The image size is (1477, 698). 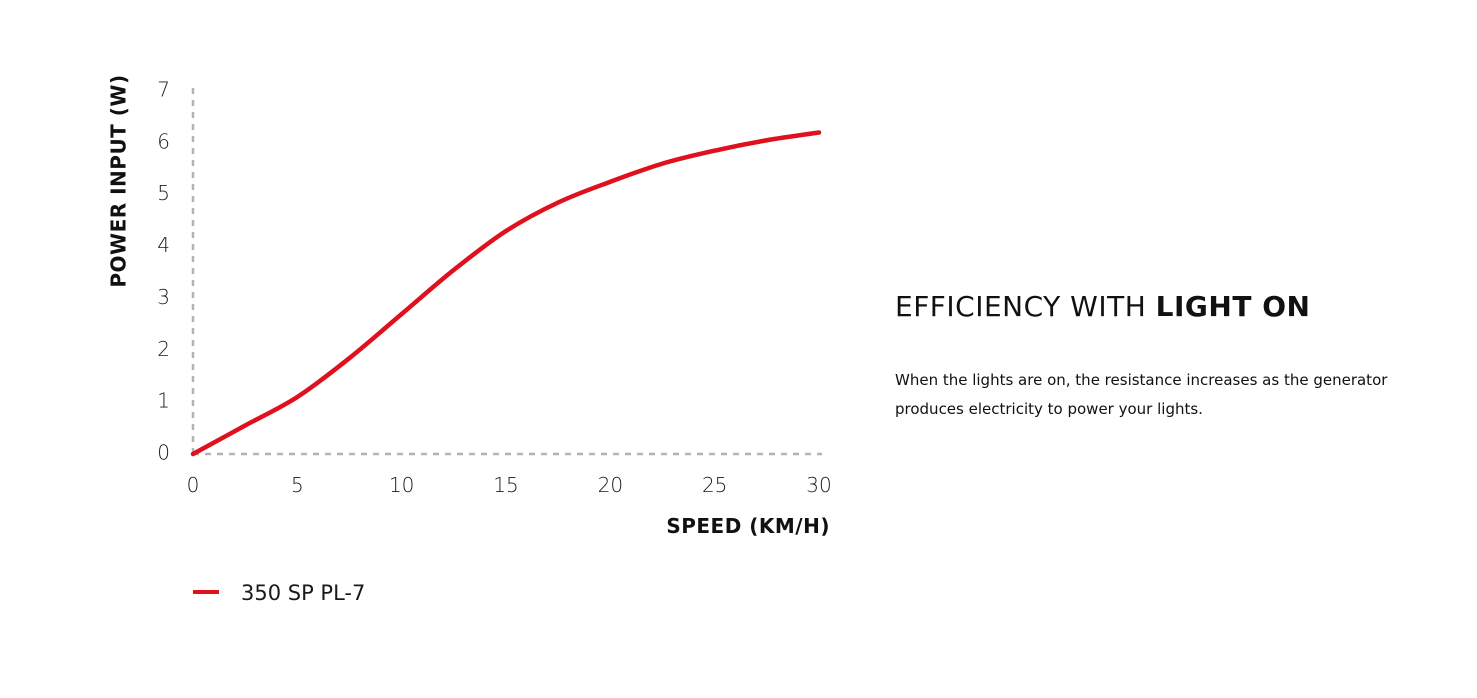 What do you see at coordinates (1025, 306) in the screenshot?
I see `info-heading-regular: EFFICIENCY WITH` at bounding box center [1025, 306].